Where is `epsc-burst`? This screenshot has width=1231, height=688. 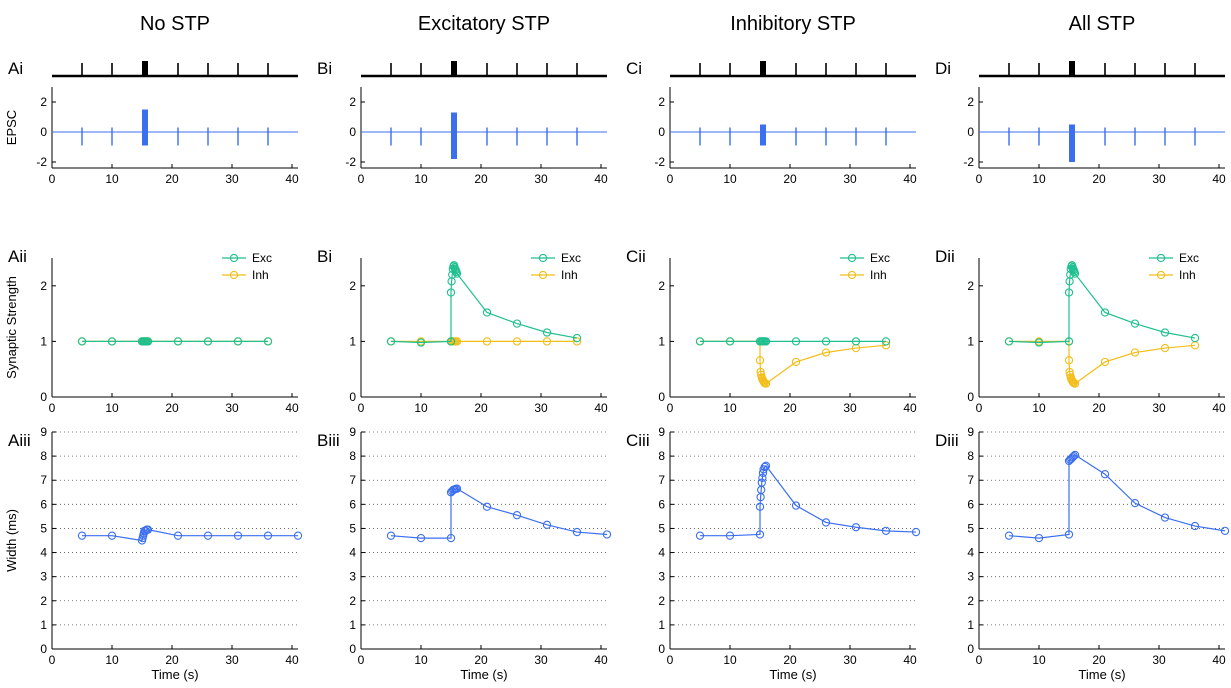
epsc-burst is located at coordinates (1072, 143).